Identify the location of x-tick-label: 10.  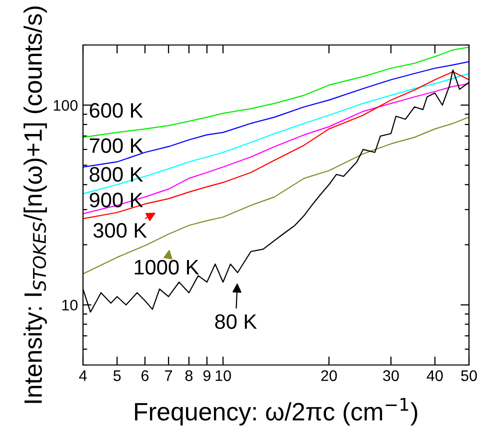
(223, 376).